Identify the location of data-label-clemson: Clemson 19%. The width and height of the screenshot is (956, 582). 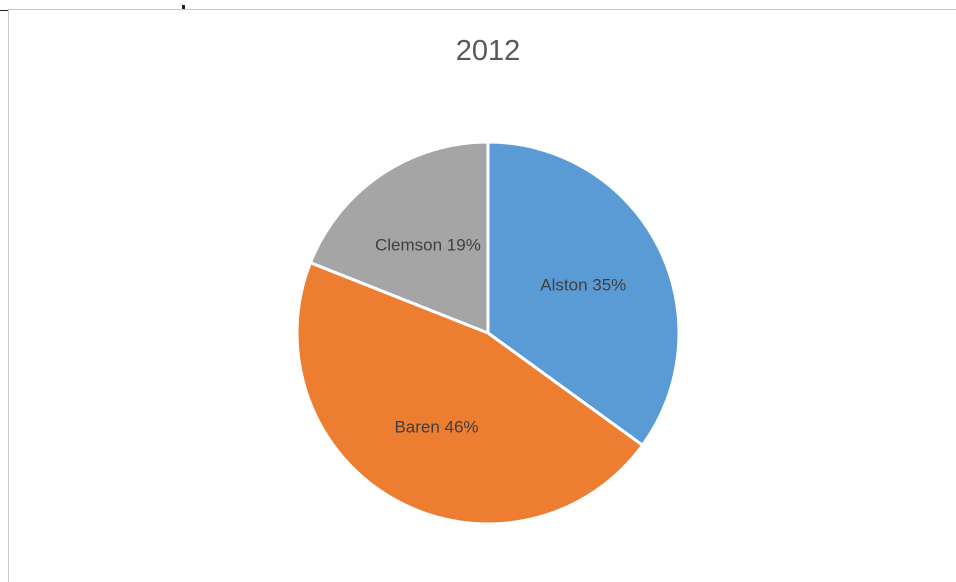
(428, 245).